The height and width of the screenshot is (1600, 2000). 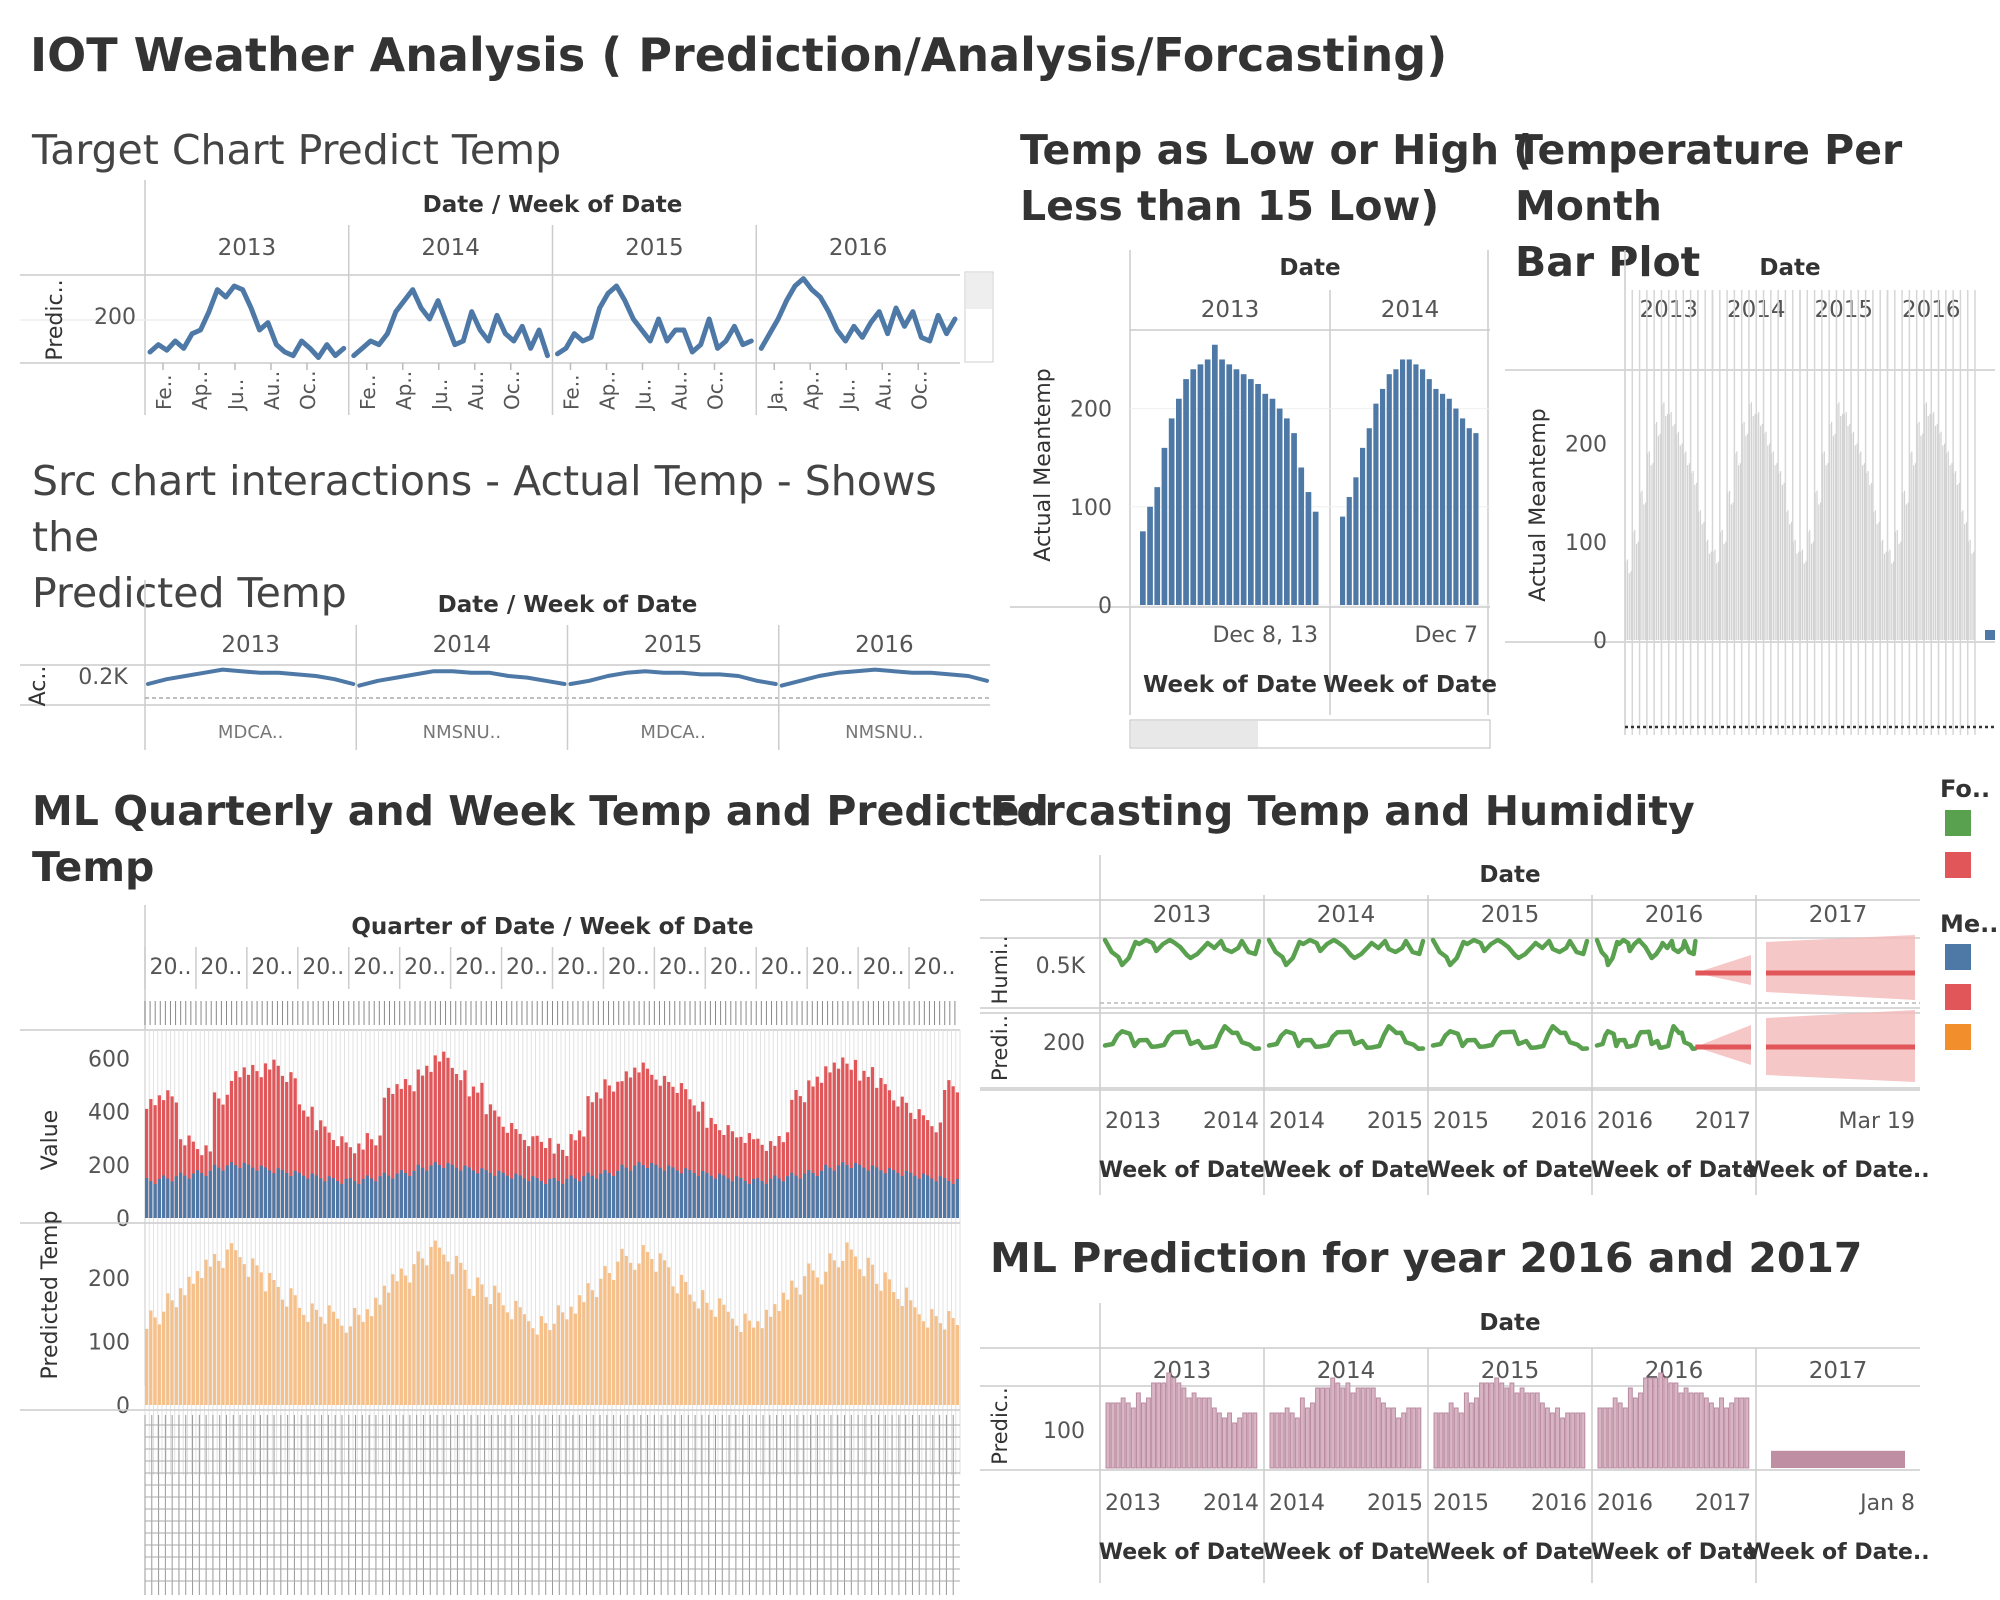 What do you see at coordinates (462, 732) in the screenshot?
I see `x-tick-label: NMSNU..` at bounding box center [462, 732].